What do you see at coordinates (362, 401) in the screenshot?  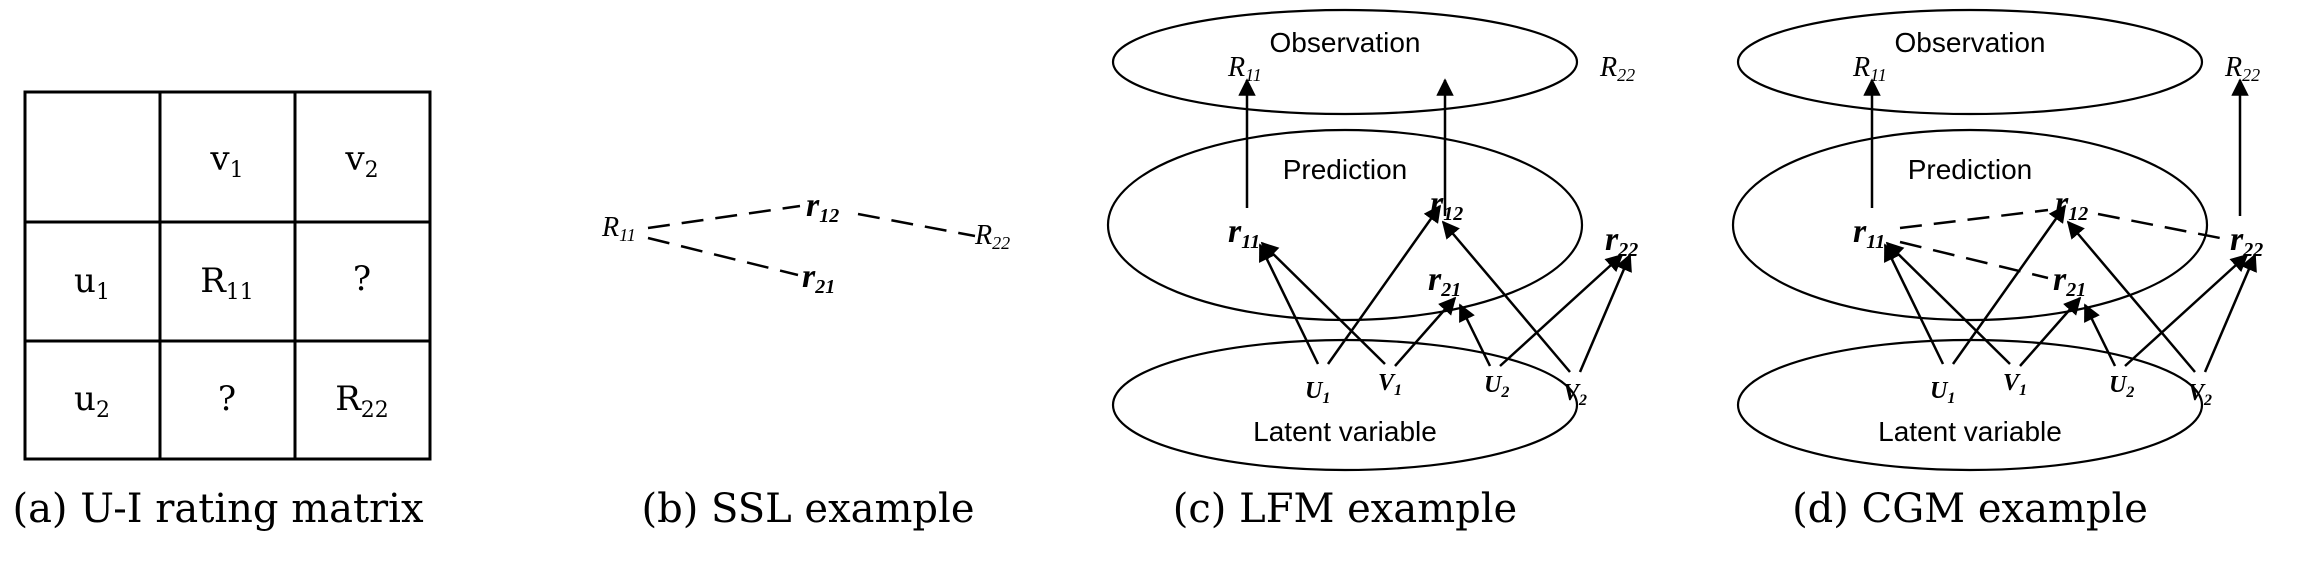 I see `cell-r22: R22` at bounding box center [362, 401].